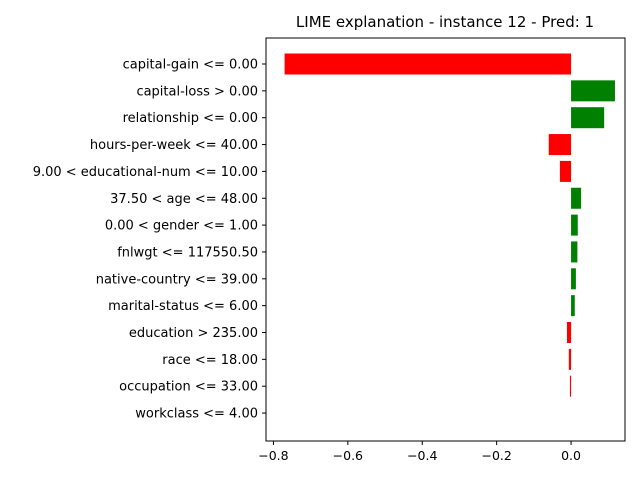 The height and width of the screenshot is (480, 640). I want to click on category-label: 37.50 < age <= 48.00, so click(184, 199).